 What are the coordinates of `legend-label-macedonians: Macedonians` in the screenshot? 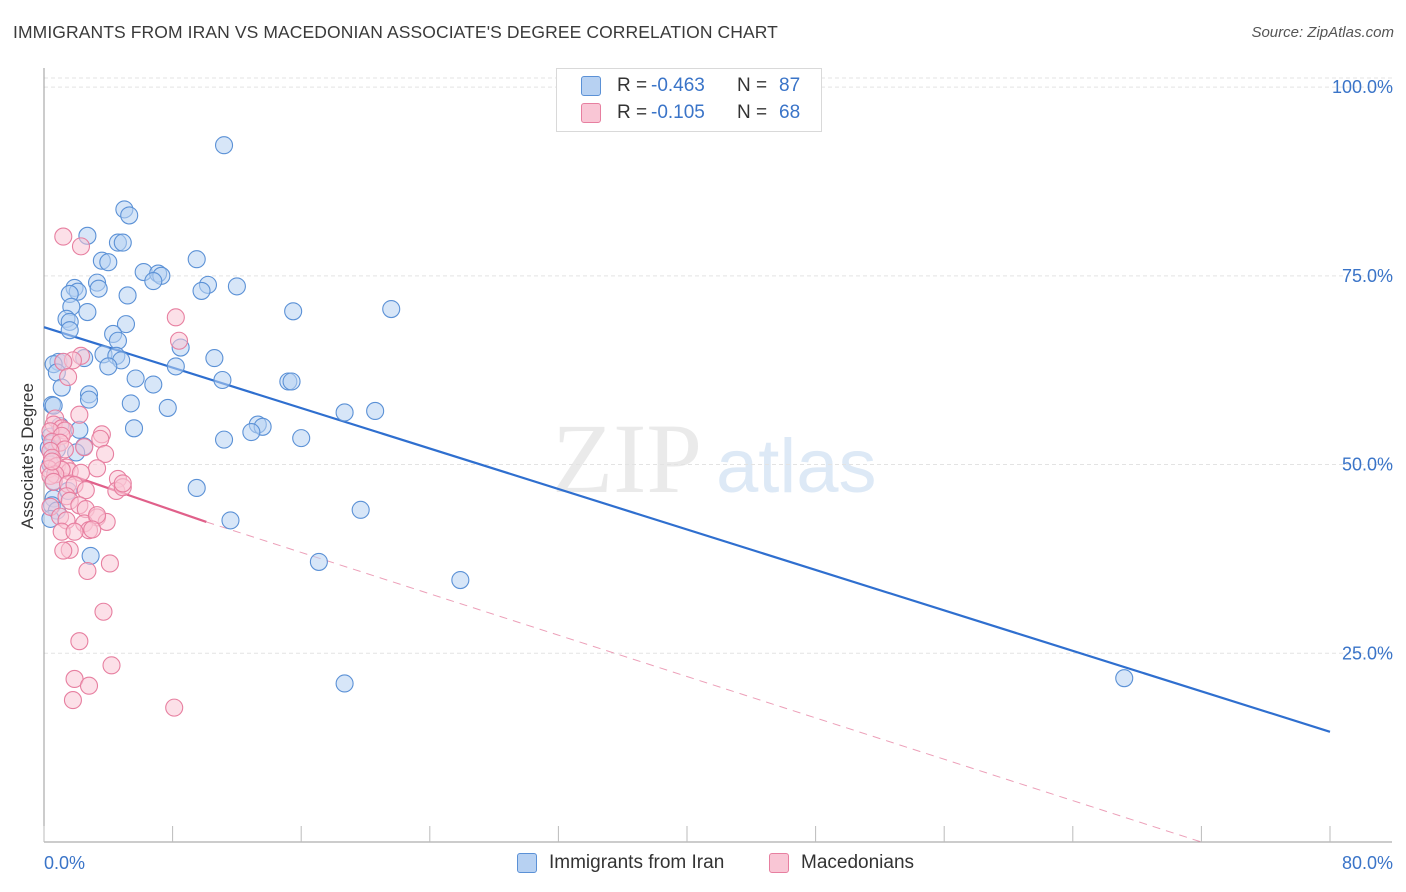 It's located at (858, 862).